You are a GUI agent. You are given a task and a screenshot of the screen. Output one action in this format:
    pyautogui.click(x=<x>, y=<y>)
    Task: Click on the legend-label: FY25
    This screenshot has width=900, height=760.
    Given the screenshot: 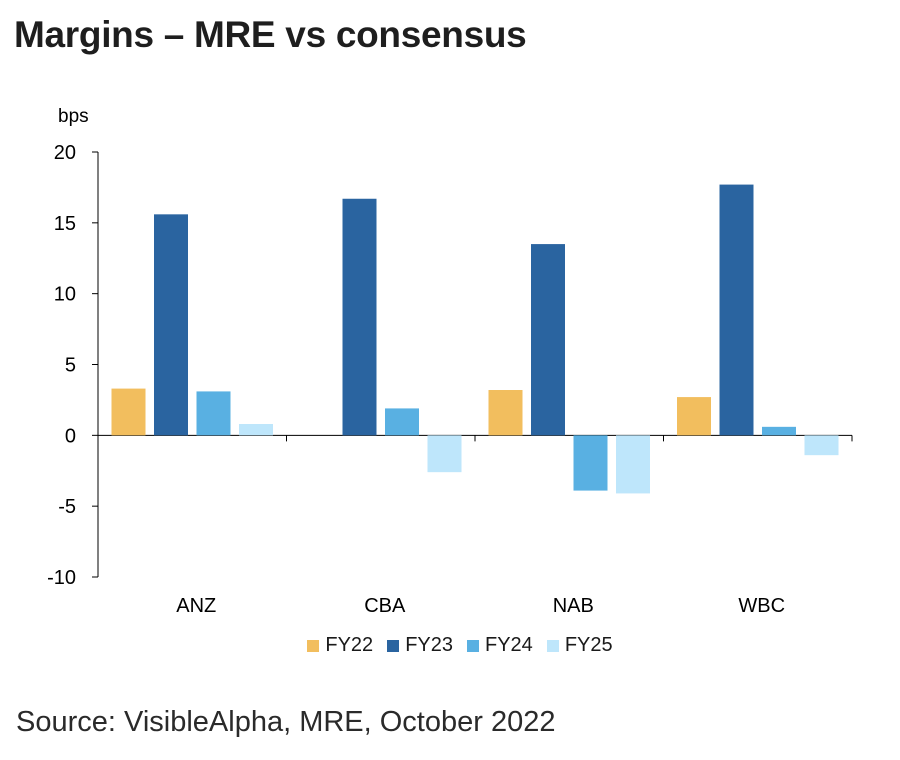 What is the action you would take?
    pyautogui.click(x=588, y=645)
    